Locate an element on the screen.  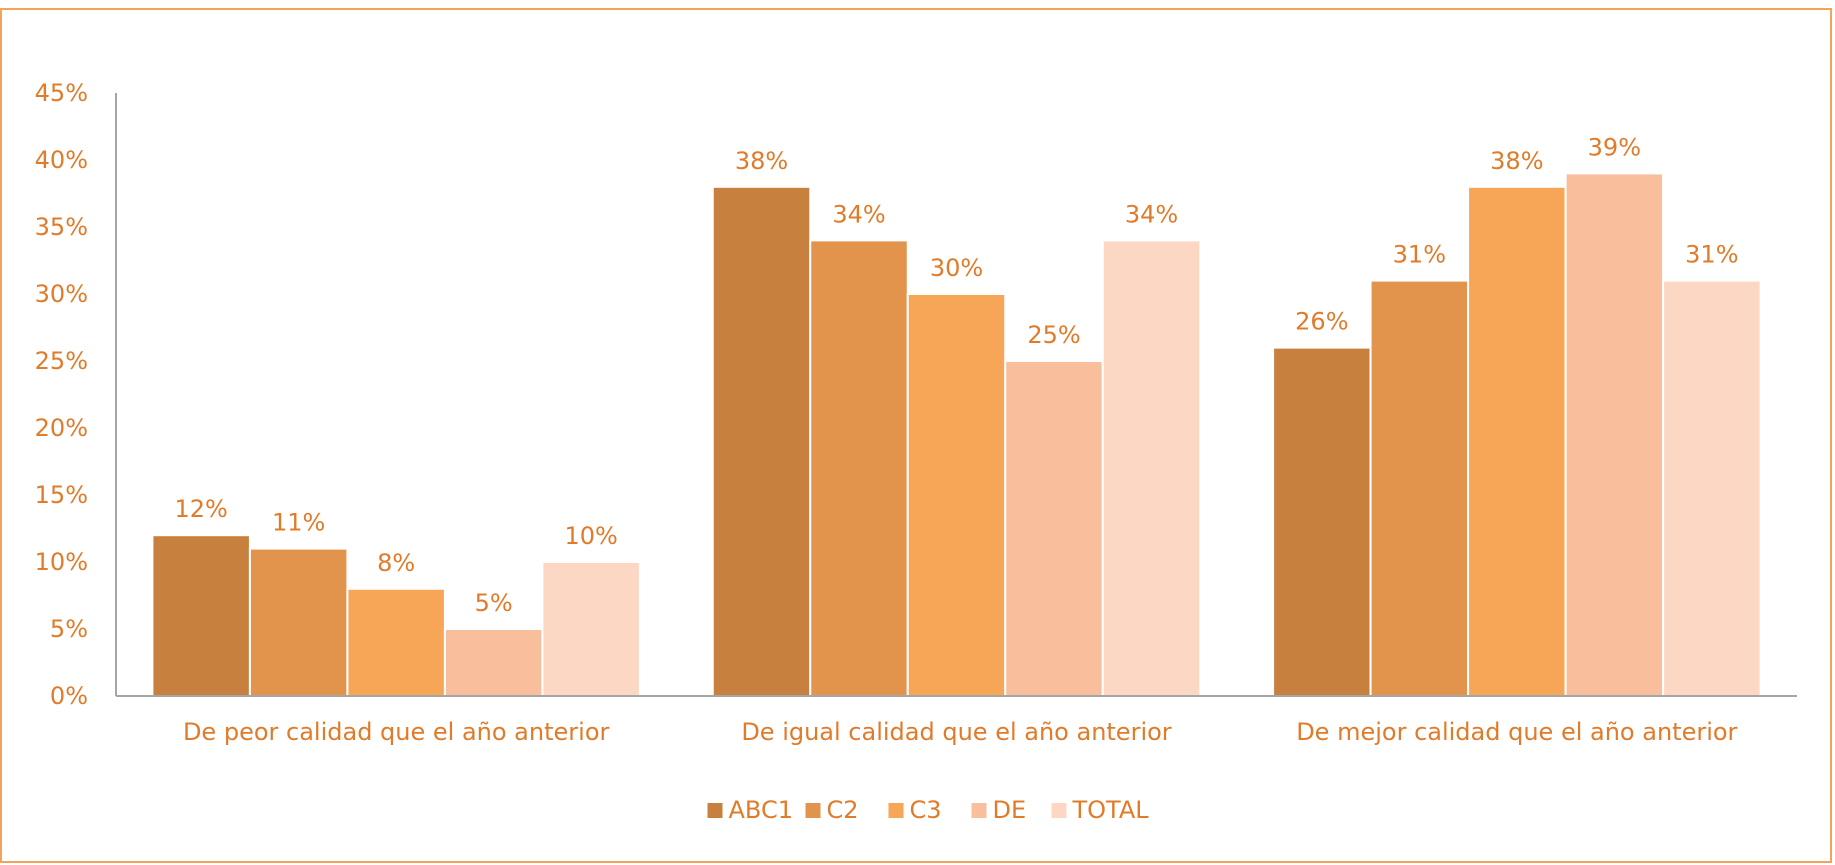
data-label: 8% is located at coordinates (396, 563).